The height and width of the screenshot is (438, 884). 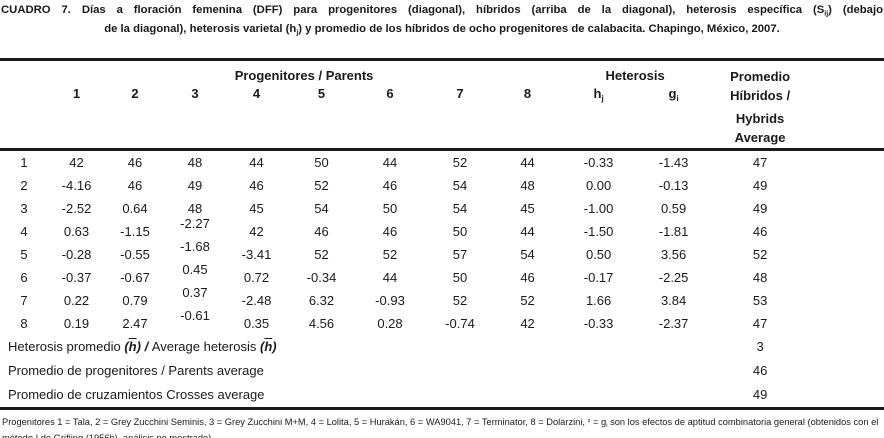 I want to click on cell-gi: -2.37, so click(x=673, y=323).